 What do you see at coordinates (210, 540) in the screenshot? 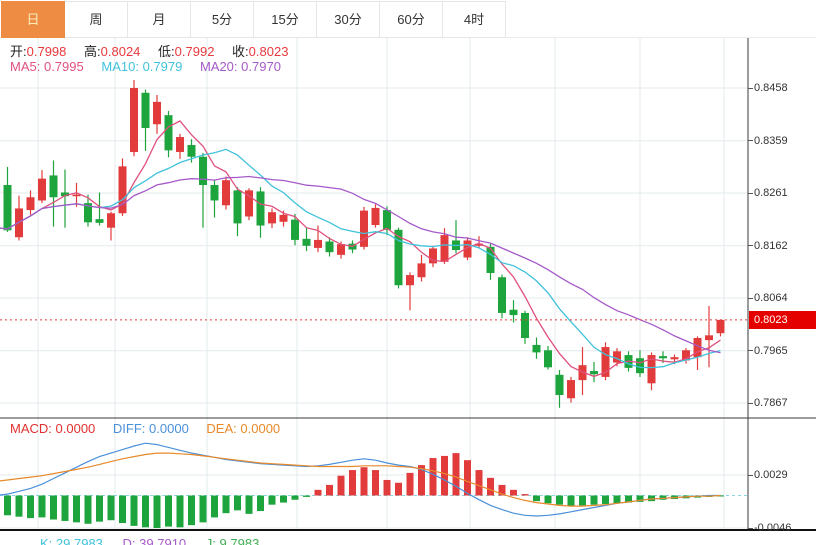
I see `kdj-j-label: J:` at bounding box center [210, 540].